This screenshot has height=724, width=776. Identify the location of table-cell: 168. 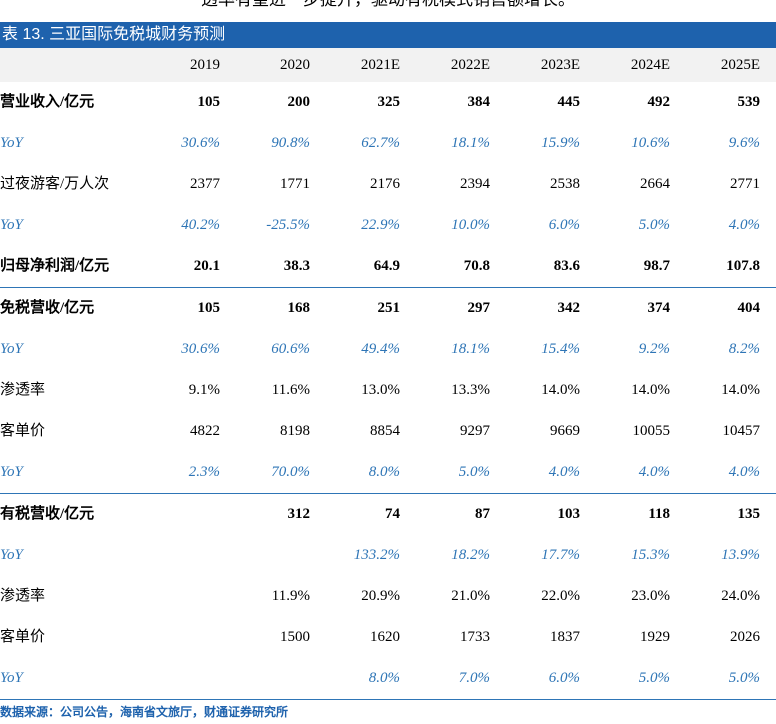
(299, 308).